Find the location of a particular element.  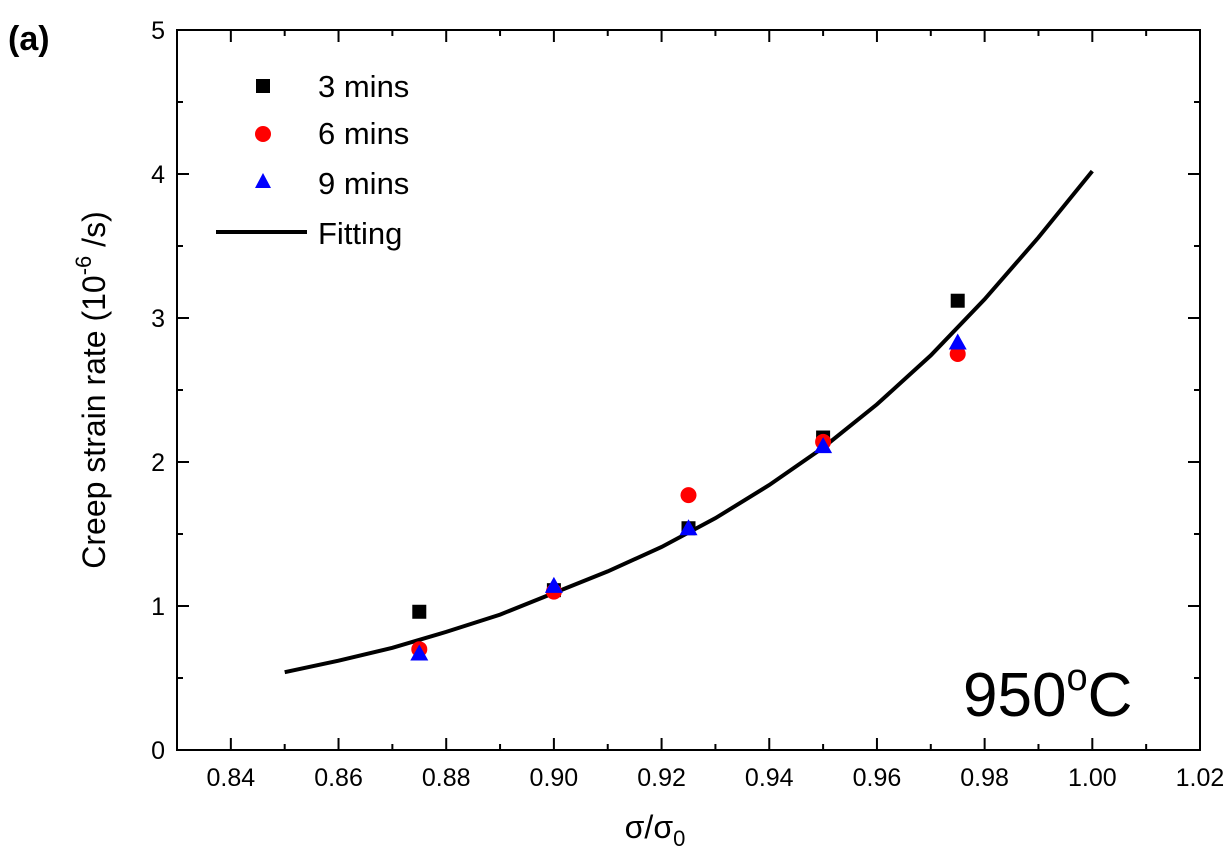

legend: 3 mins 6 mins 9 mins Fitting is located at coordinates (312, 160).